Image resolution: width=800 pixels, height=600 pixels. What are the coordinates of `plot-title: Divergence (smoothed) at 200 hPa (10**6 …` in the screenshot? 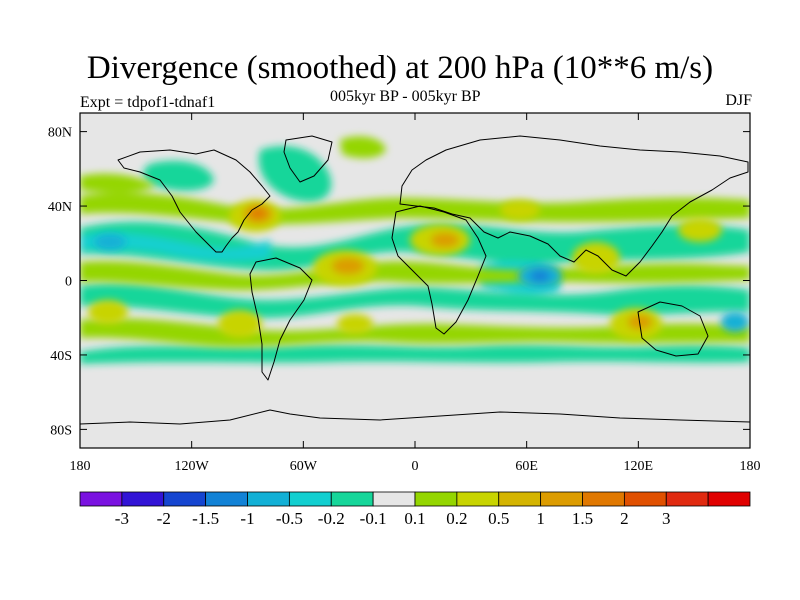 It's located at (400, 68).